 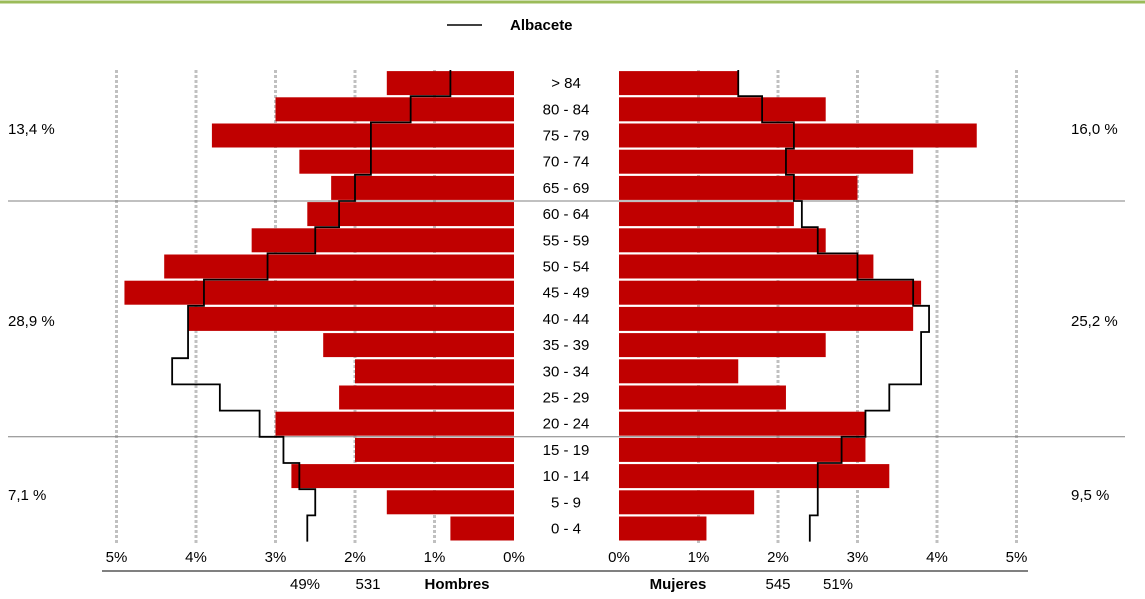 I want to click on age-group-label: 30 - 34, so click(x=566, y=371).